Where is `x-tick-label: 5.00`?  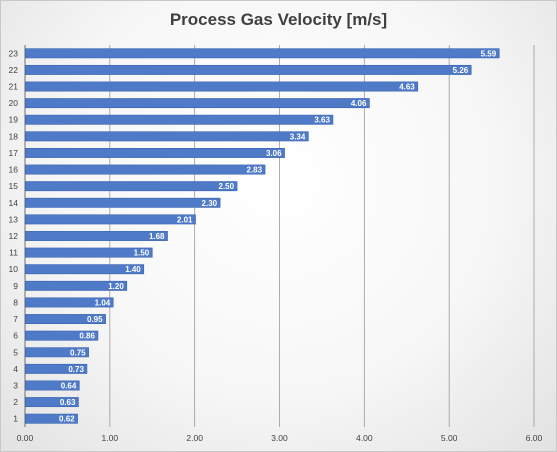 x-tick-label: 5.00 is located at coordinates (449, 438).